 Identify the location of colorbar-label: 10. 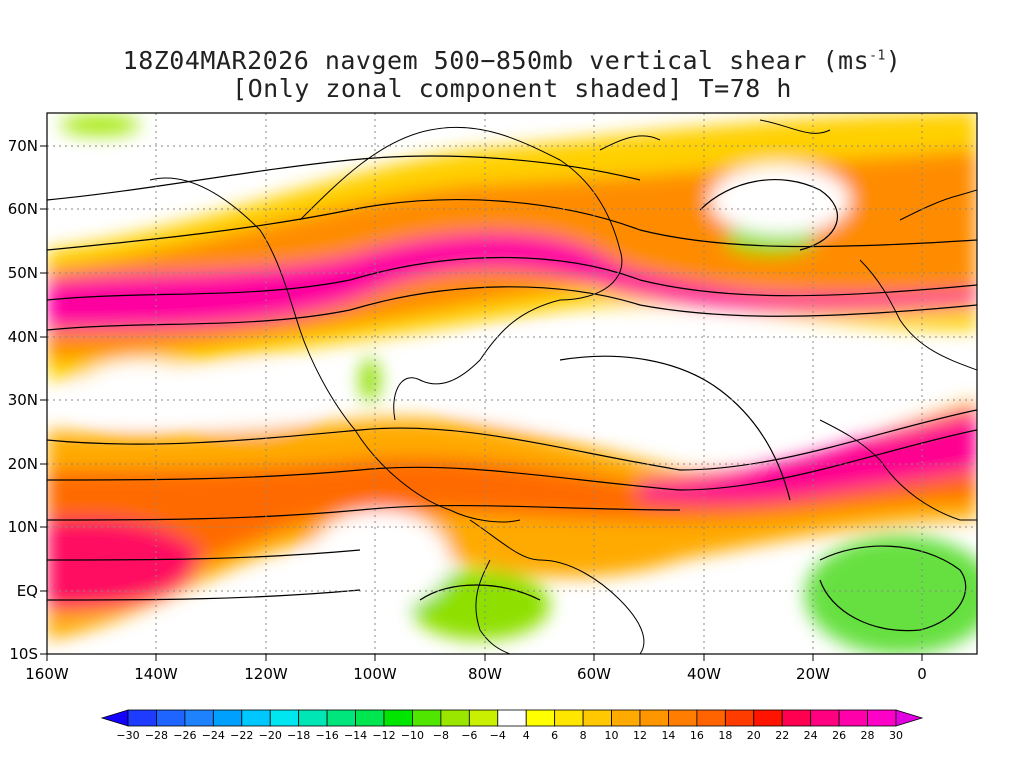
(612, 735).